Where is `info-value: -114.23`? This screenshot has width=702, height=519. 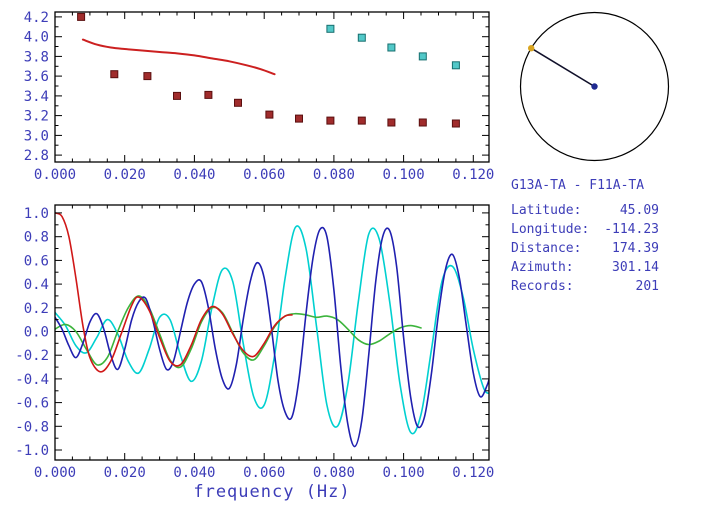
info-value: -114.23 is located at coordinates (631, 229).